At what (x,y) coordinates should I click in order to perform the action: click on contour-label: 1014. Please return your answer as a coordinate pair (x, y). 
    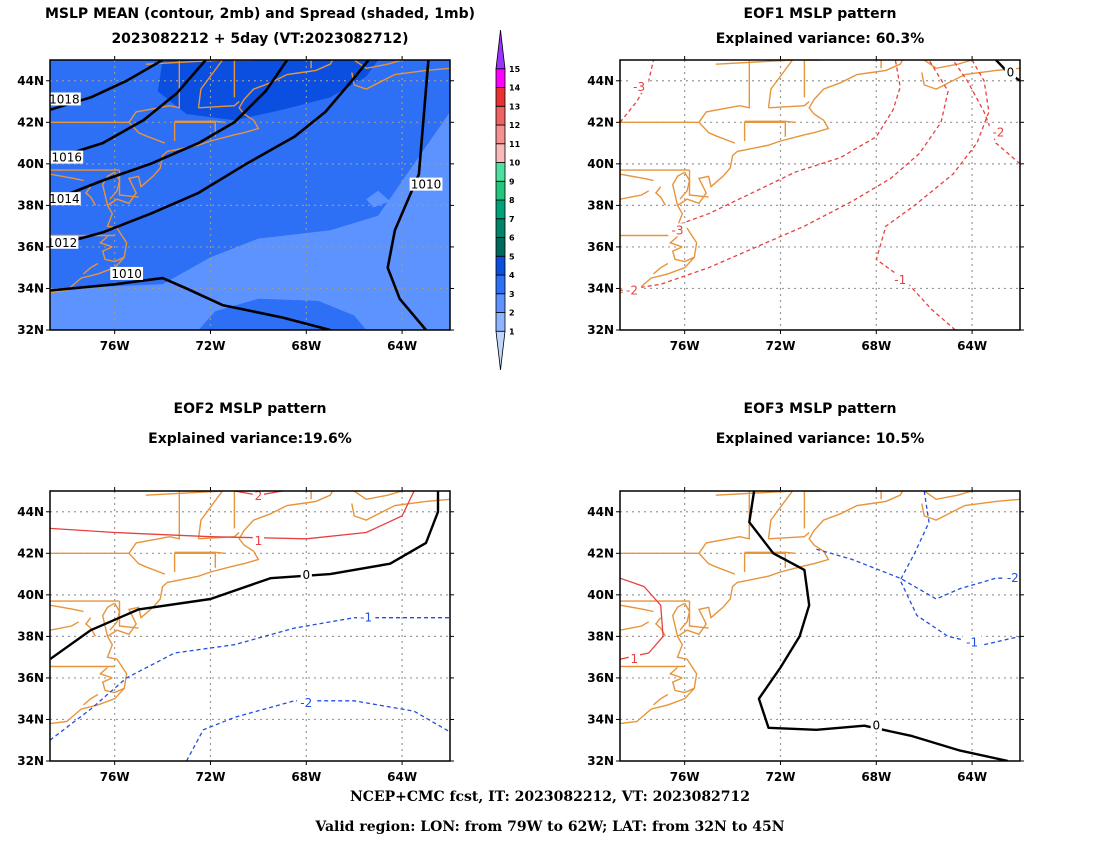
    Looking at the image, I should click on (64, 199).